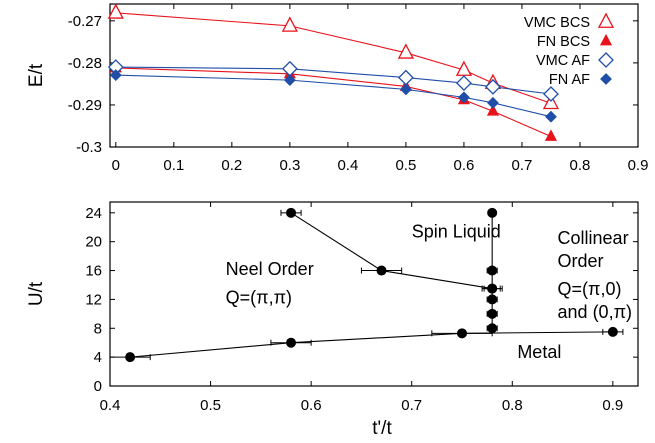 This screenshot has width=655, height=443. I want to click on y-tick-label: -0.3, so click(89, 147).